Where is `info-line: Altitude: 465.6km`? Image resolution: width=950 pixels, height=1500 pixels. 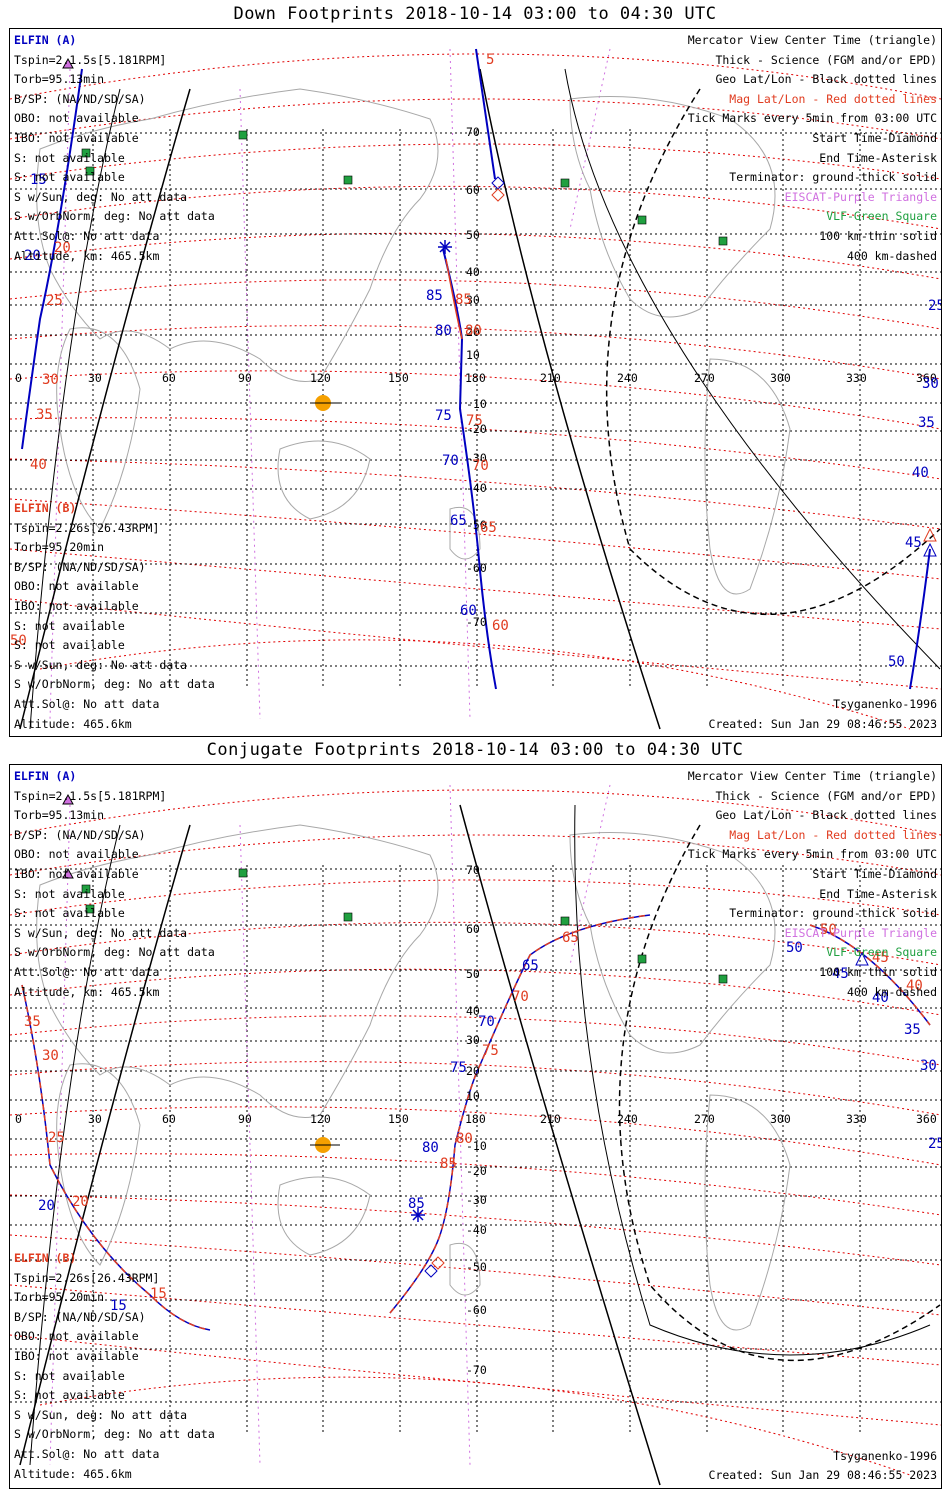
info-line: Altitude: 465.6km is located at coordinates (73, 1473).